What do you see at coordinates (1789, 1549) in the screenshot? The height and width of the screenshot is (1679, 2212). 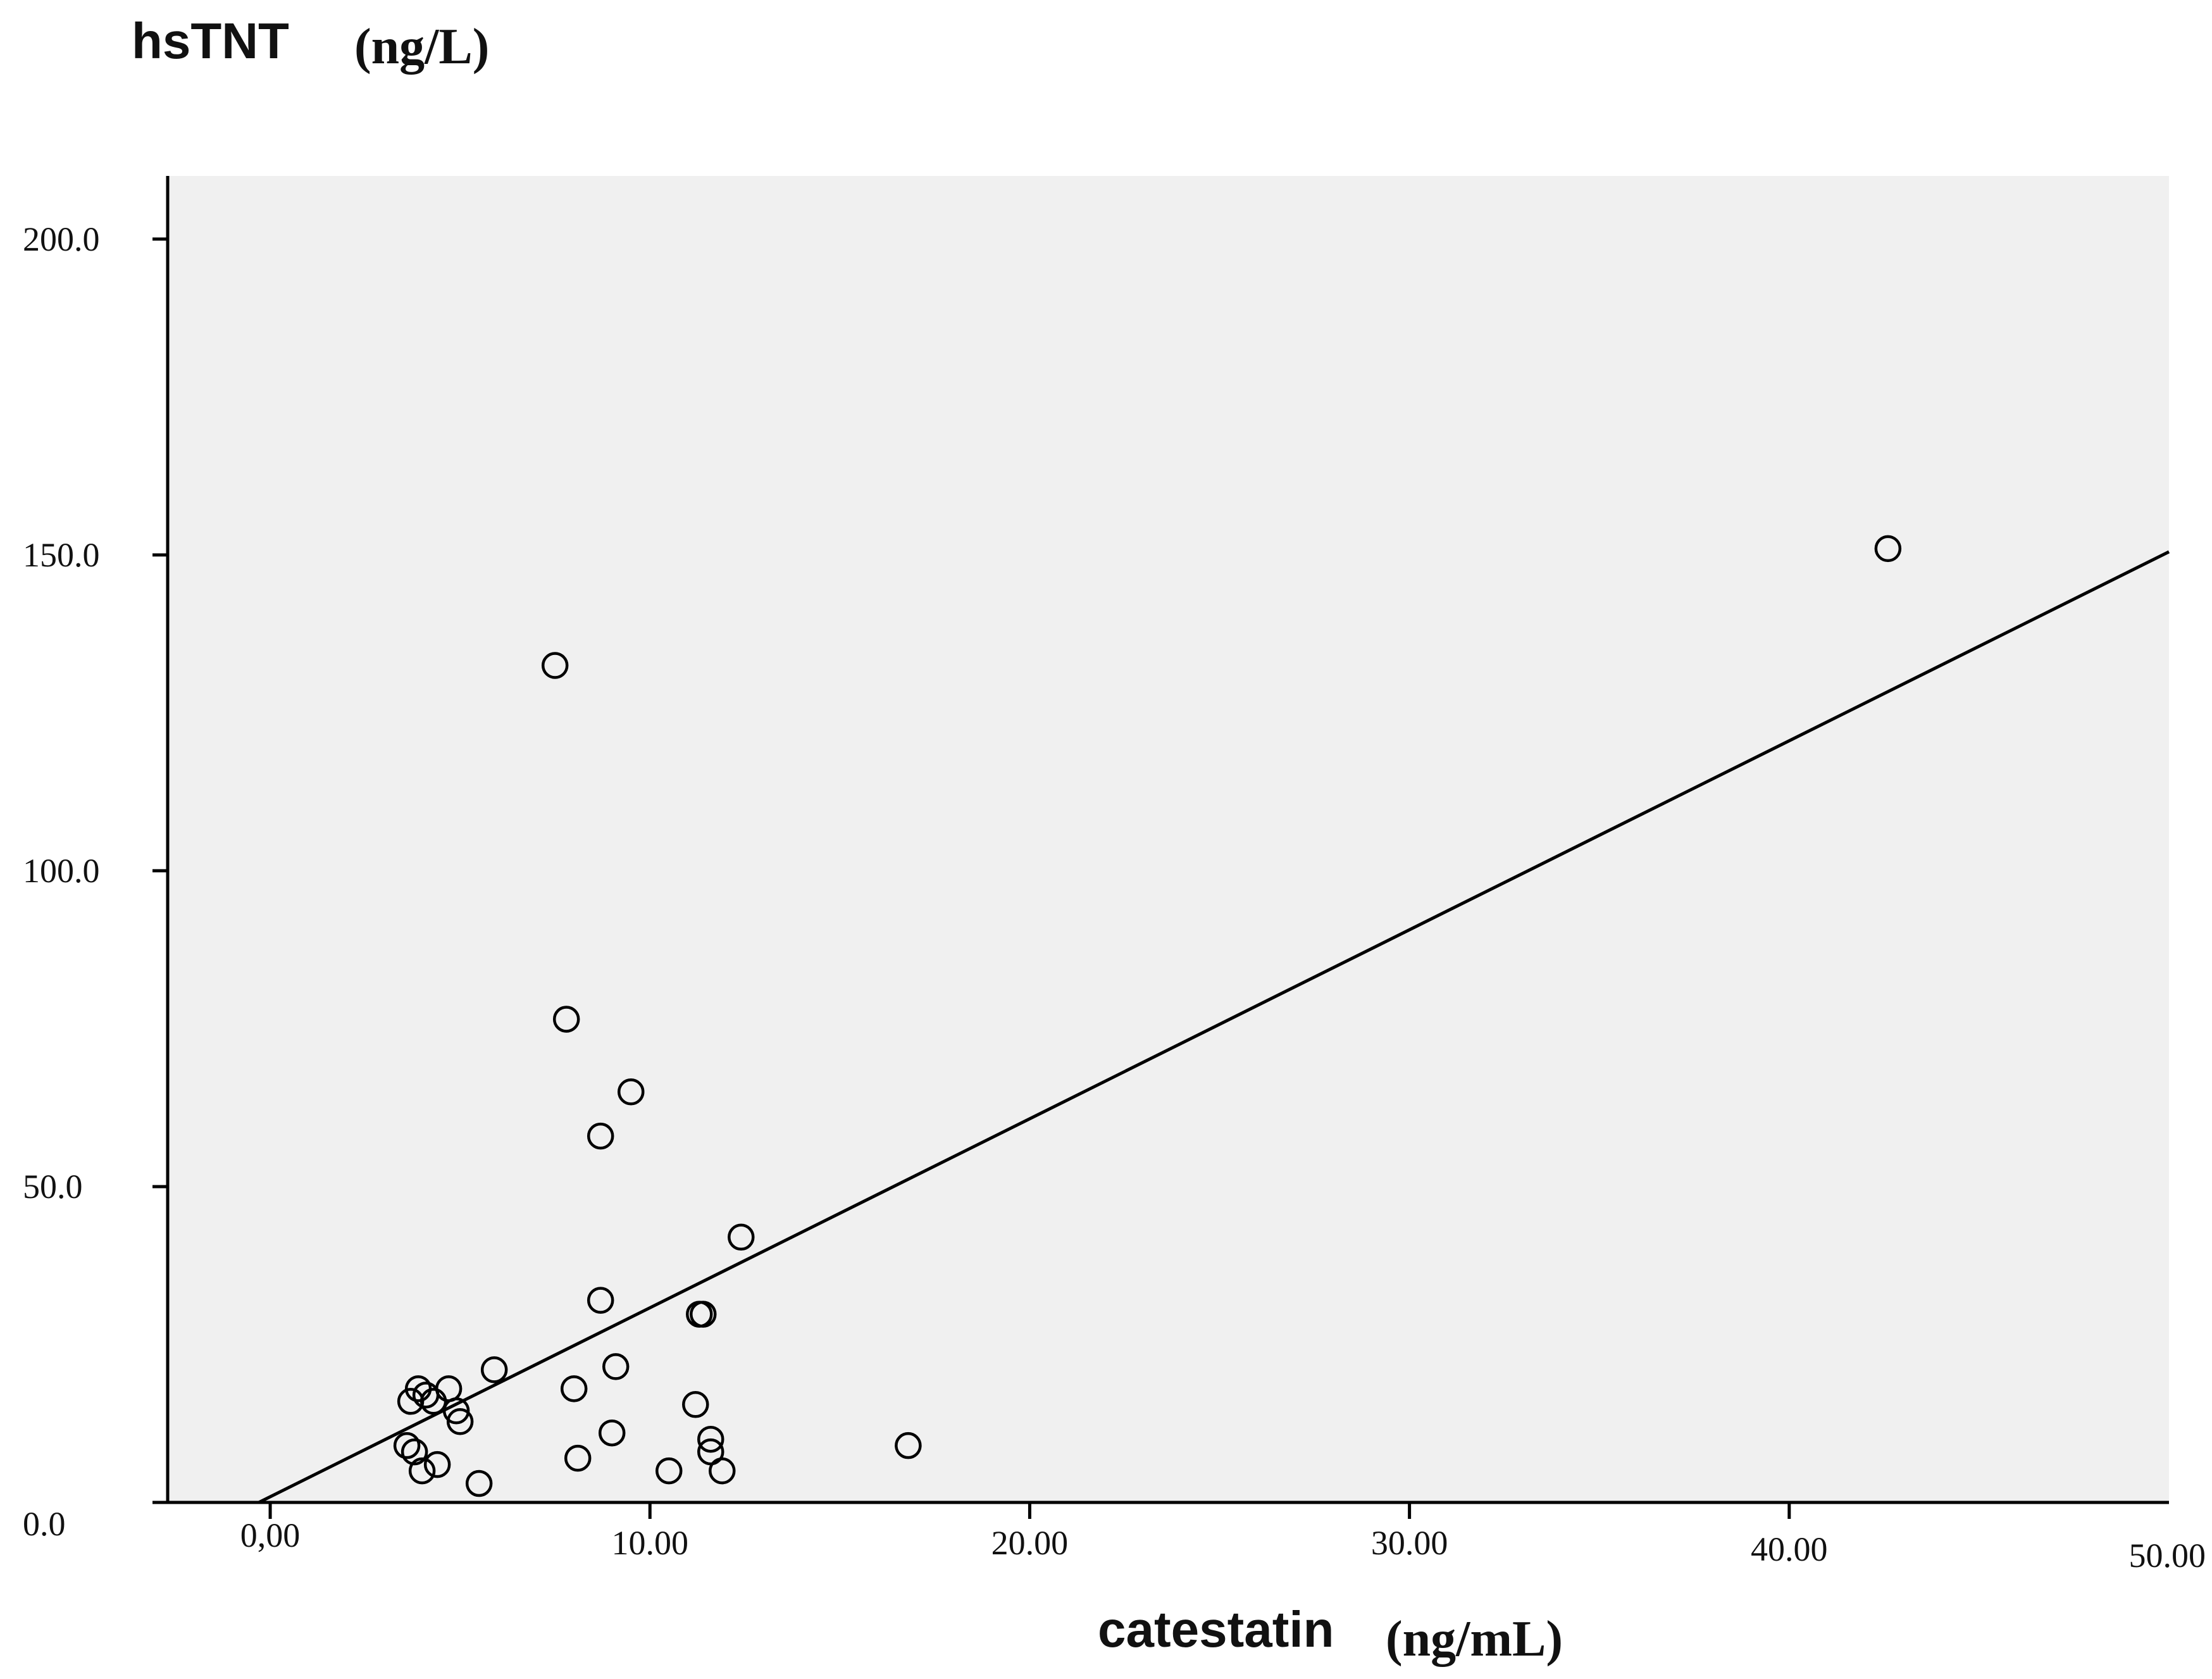 I see `x-tick-label: 40.00` at bounding box center [1789, 1549].